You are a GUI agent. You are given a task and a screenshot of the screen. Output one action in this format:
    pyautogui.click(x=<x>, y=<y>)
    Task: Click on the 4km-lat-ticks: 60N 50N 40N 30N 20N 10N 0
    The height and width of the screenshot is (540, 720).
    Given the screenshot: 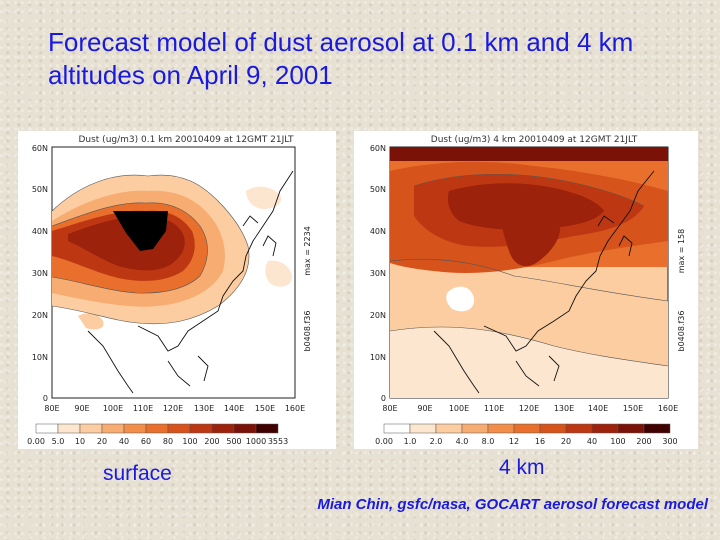 What is the action you would take?
    pyautogui.click(x=378, y=273)
    